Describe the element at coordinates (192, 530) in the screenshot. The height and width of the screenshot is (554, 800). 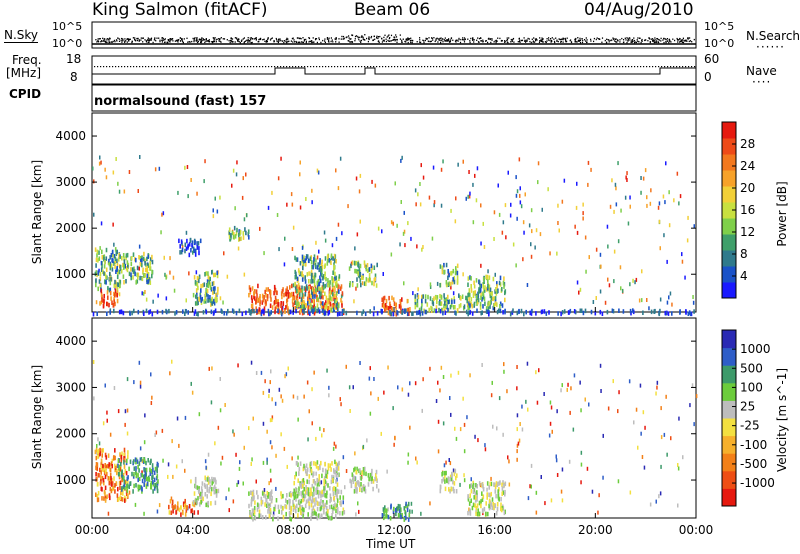
I see `x-tick-label: 04:00` at that location.